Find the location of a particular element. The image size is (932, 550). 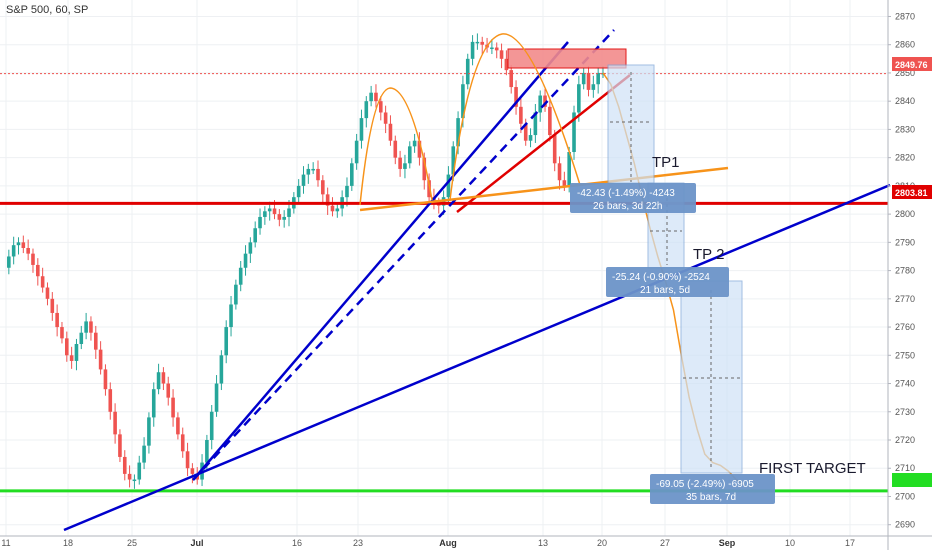

first-target-label: FIRST TARGET is located at coordinates (812, 468).